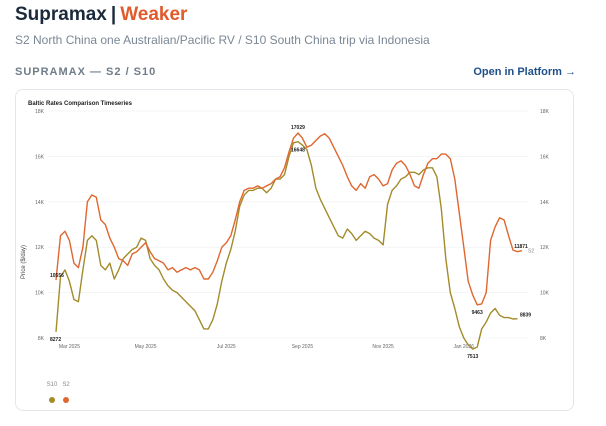 The image size is (606, 426). I want to click on y-tick-label: 12K, so click(40, 248).